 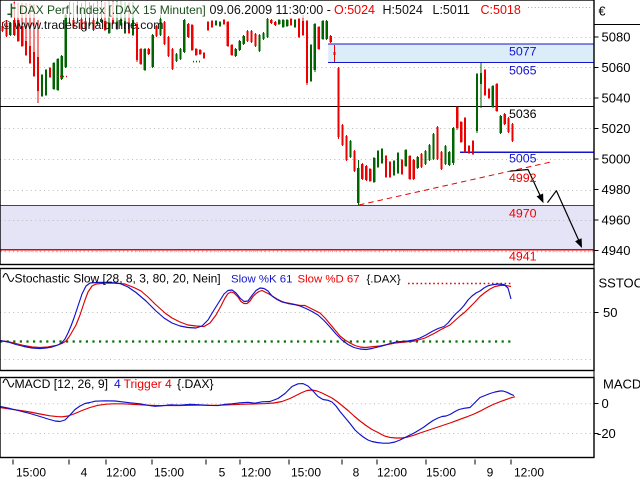 I want to click on svg-text: 5080, so click(x=616, y=36).